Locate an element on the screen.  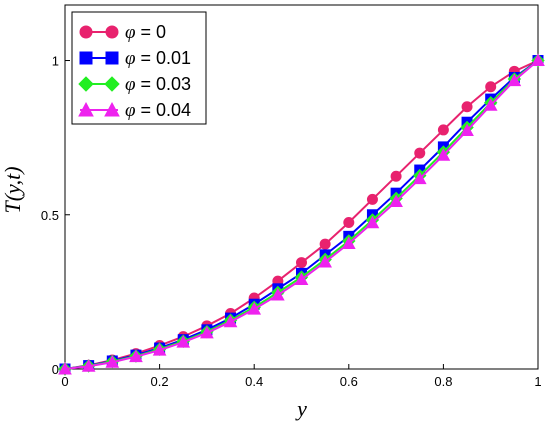
legend-entry: φ = 0.01 is located at coordinates (135, 58).